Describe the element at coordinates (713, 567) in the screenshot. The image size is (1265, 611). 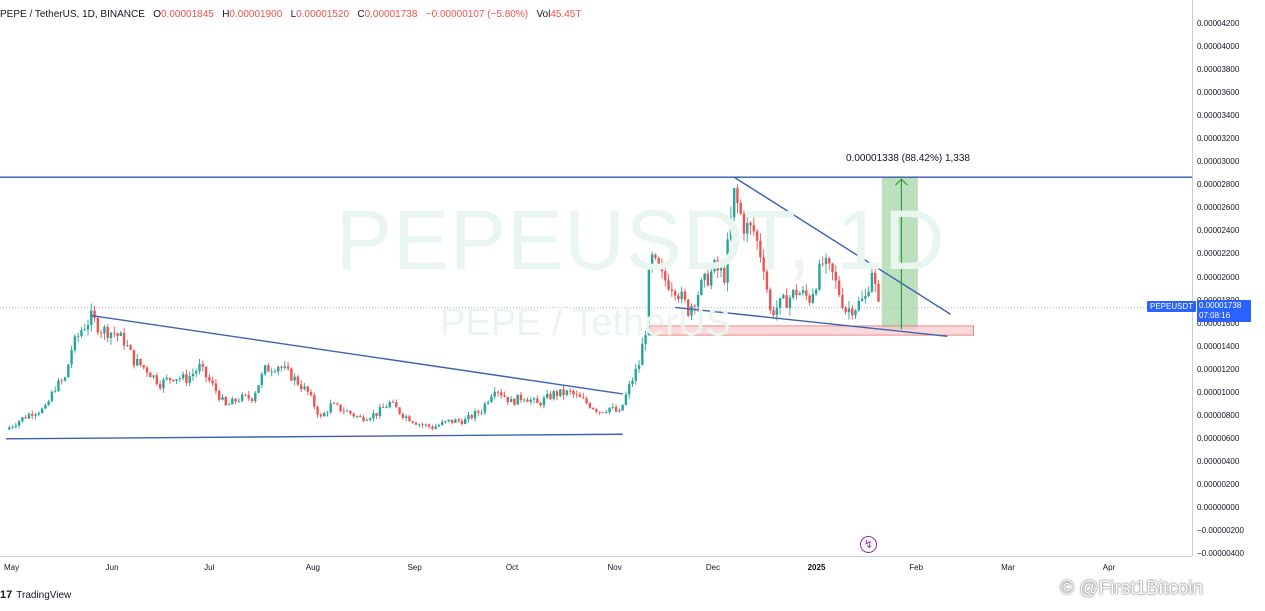
I see `time-tick: Dec` at that location.